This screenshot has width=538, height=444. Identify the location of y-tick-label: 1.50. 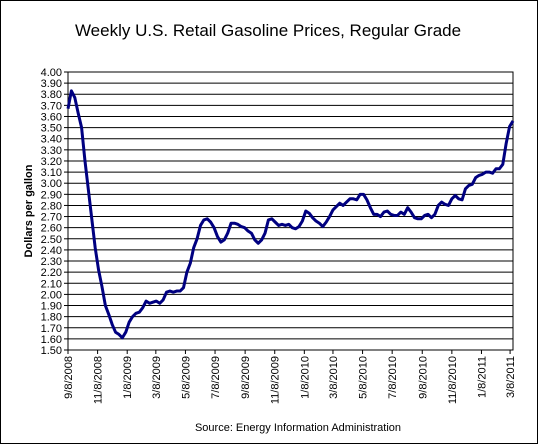
(51, 351).